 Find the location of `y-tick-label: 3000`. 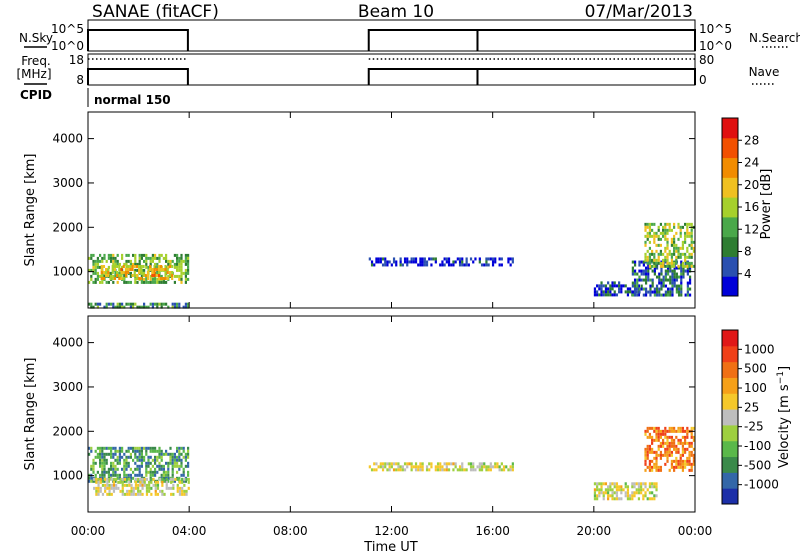

y-tick-label: 3000 is located at coordinates (67, 183).